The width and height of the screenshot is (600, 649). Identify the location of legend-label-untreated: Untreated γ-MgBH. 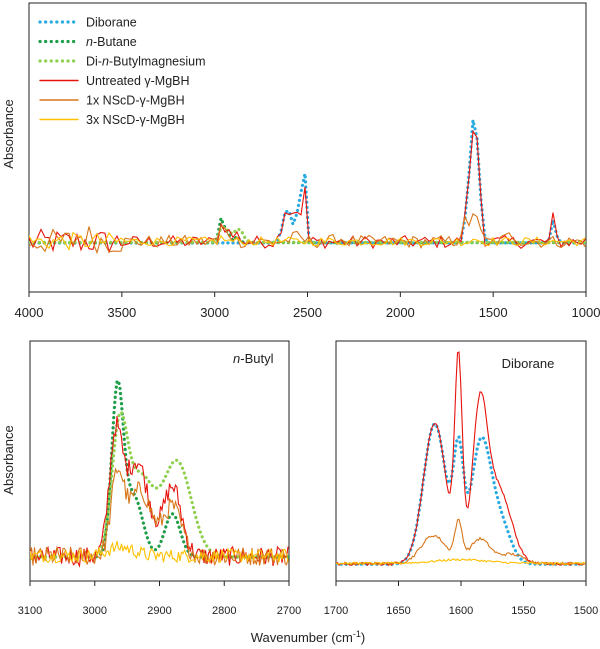
(138, 81).